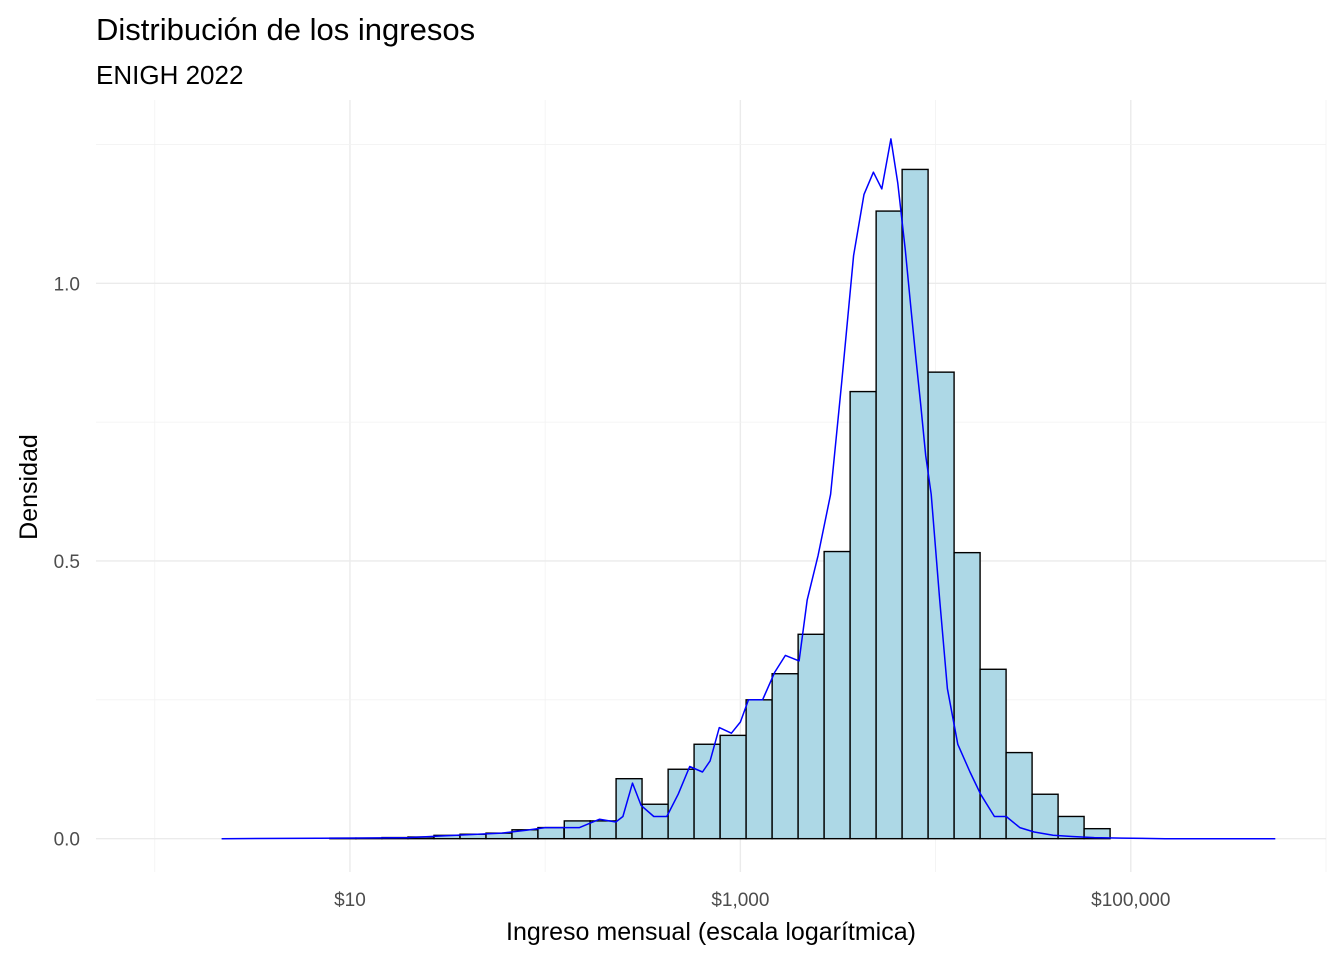  Describe the element at coordinates (29, 487) in the screenshot. I see `y-axis-title: Densidad` at that location.